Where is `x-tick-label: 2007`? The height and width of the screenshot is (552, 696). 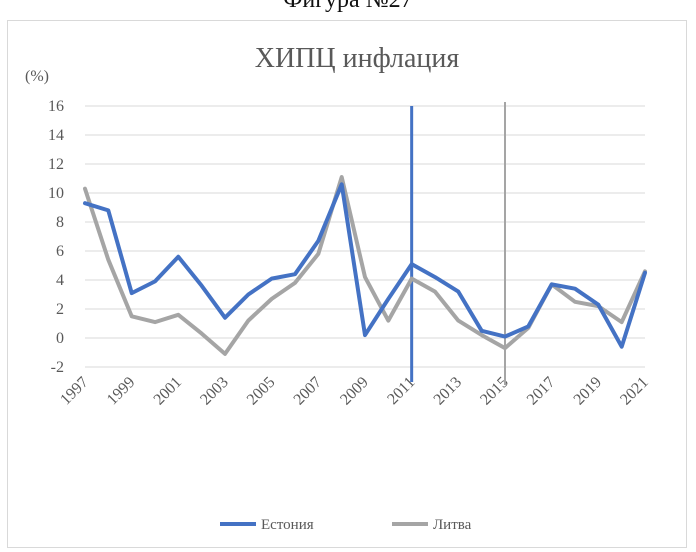 x-tick-label: 2007 is located at coordinates (308, 391).